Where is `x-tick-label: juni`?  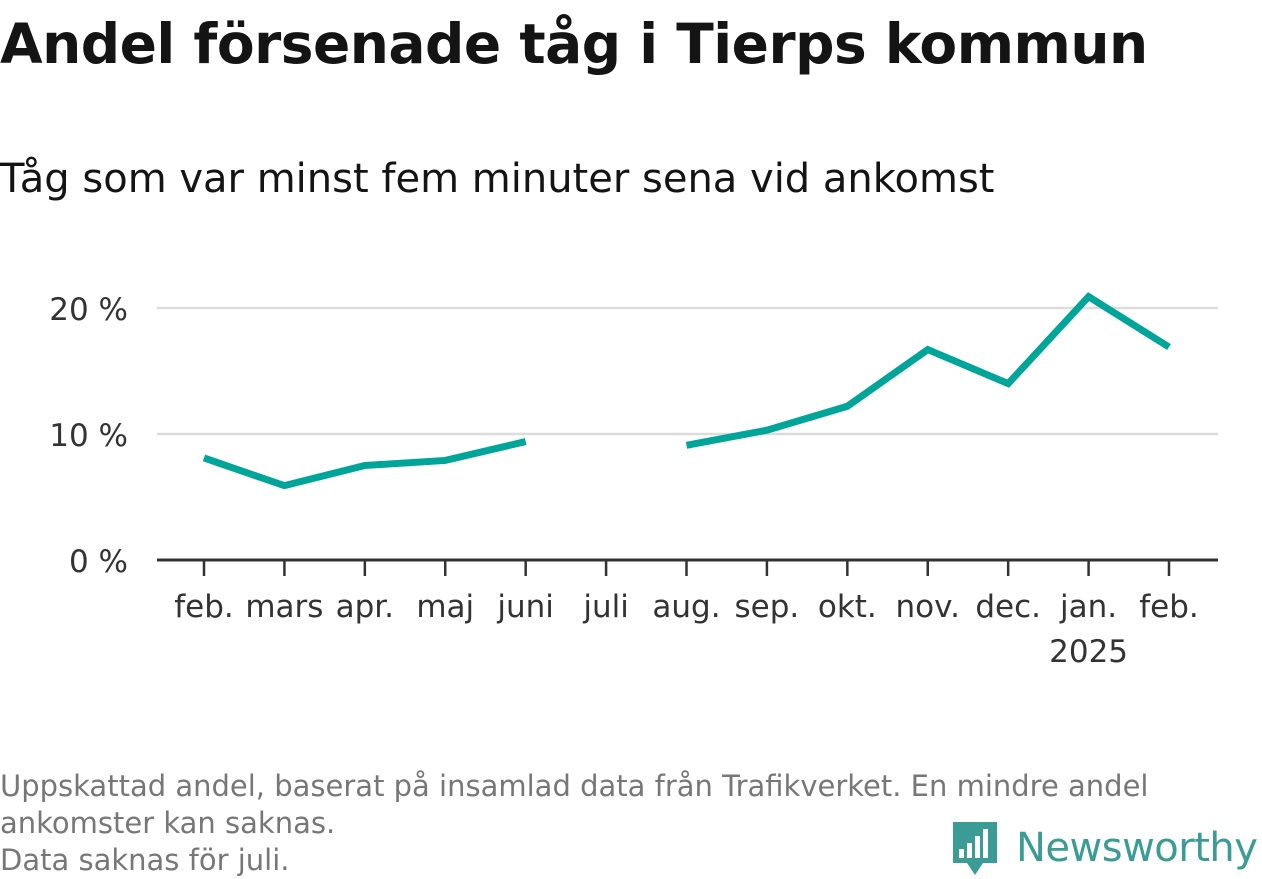
x-tick-label: juni is located at coordinates (525, 607).